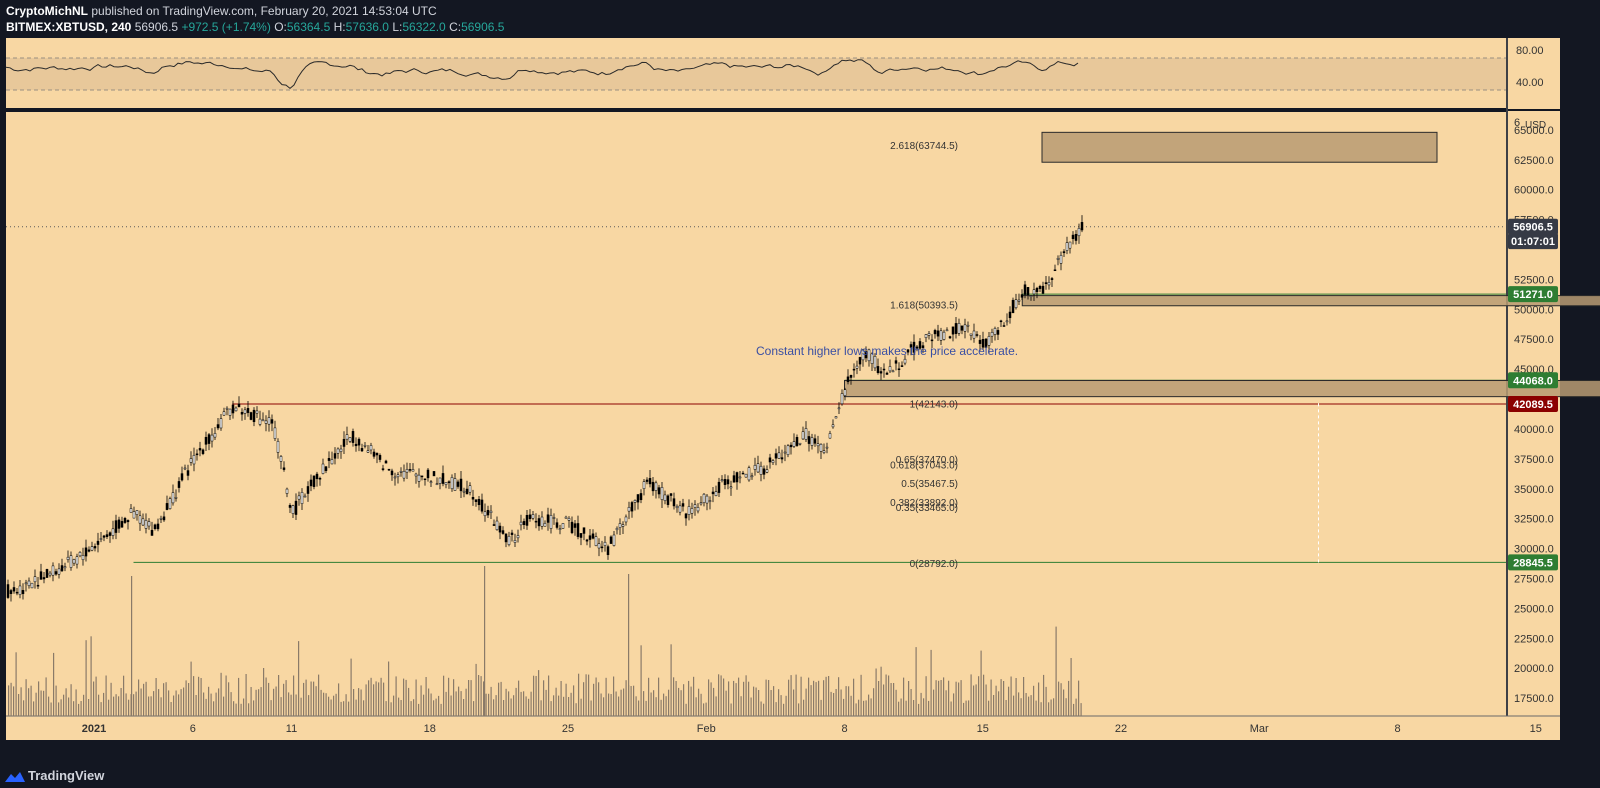 The height and width of the screenshot is (788, 1600). Describe the element at coordinates (66, 775) in the screenshot. I see `brand-label: TradingView` at that location.